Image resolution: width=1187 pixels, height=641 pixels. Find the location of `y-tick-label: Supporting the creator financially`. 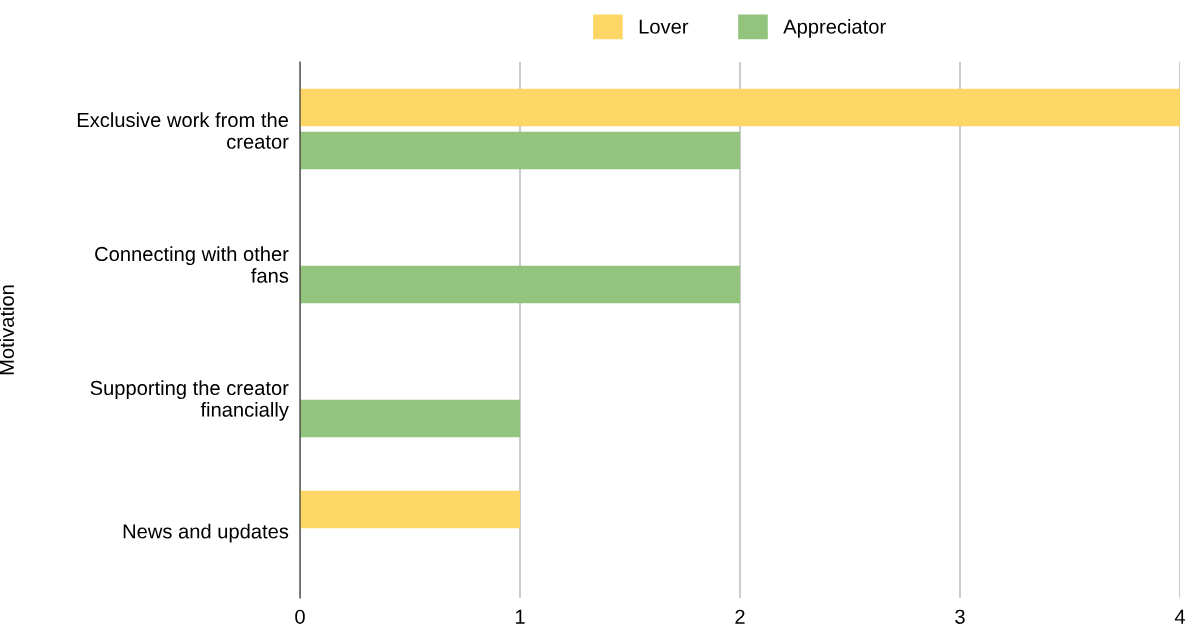

y-tick-label: Supporting the creator financially is located at coordinates (189, 400).